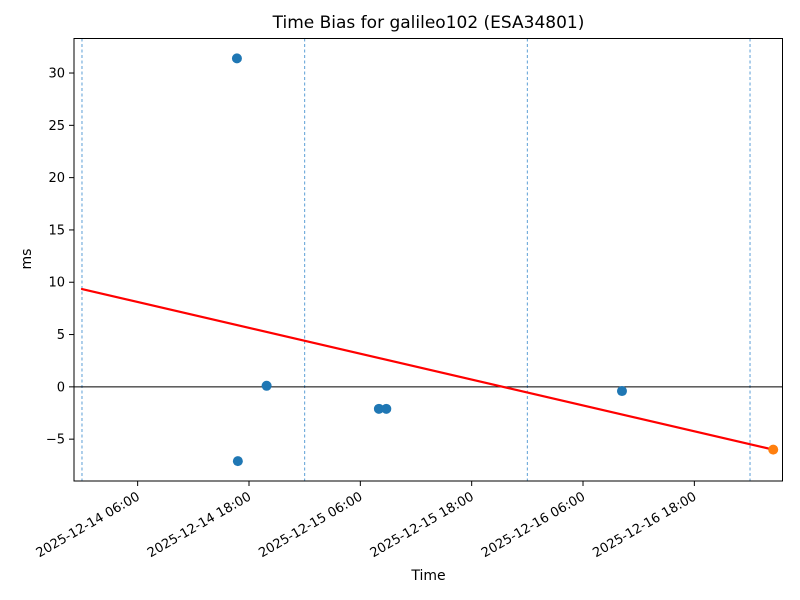 This screenshot has height=600, width=800. What do you see at coordinates (27, 259) in the screenshot?
I see `y-axis-label: ms` at bounding box center [27, 259].